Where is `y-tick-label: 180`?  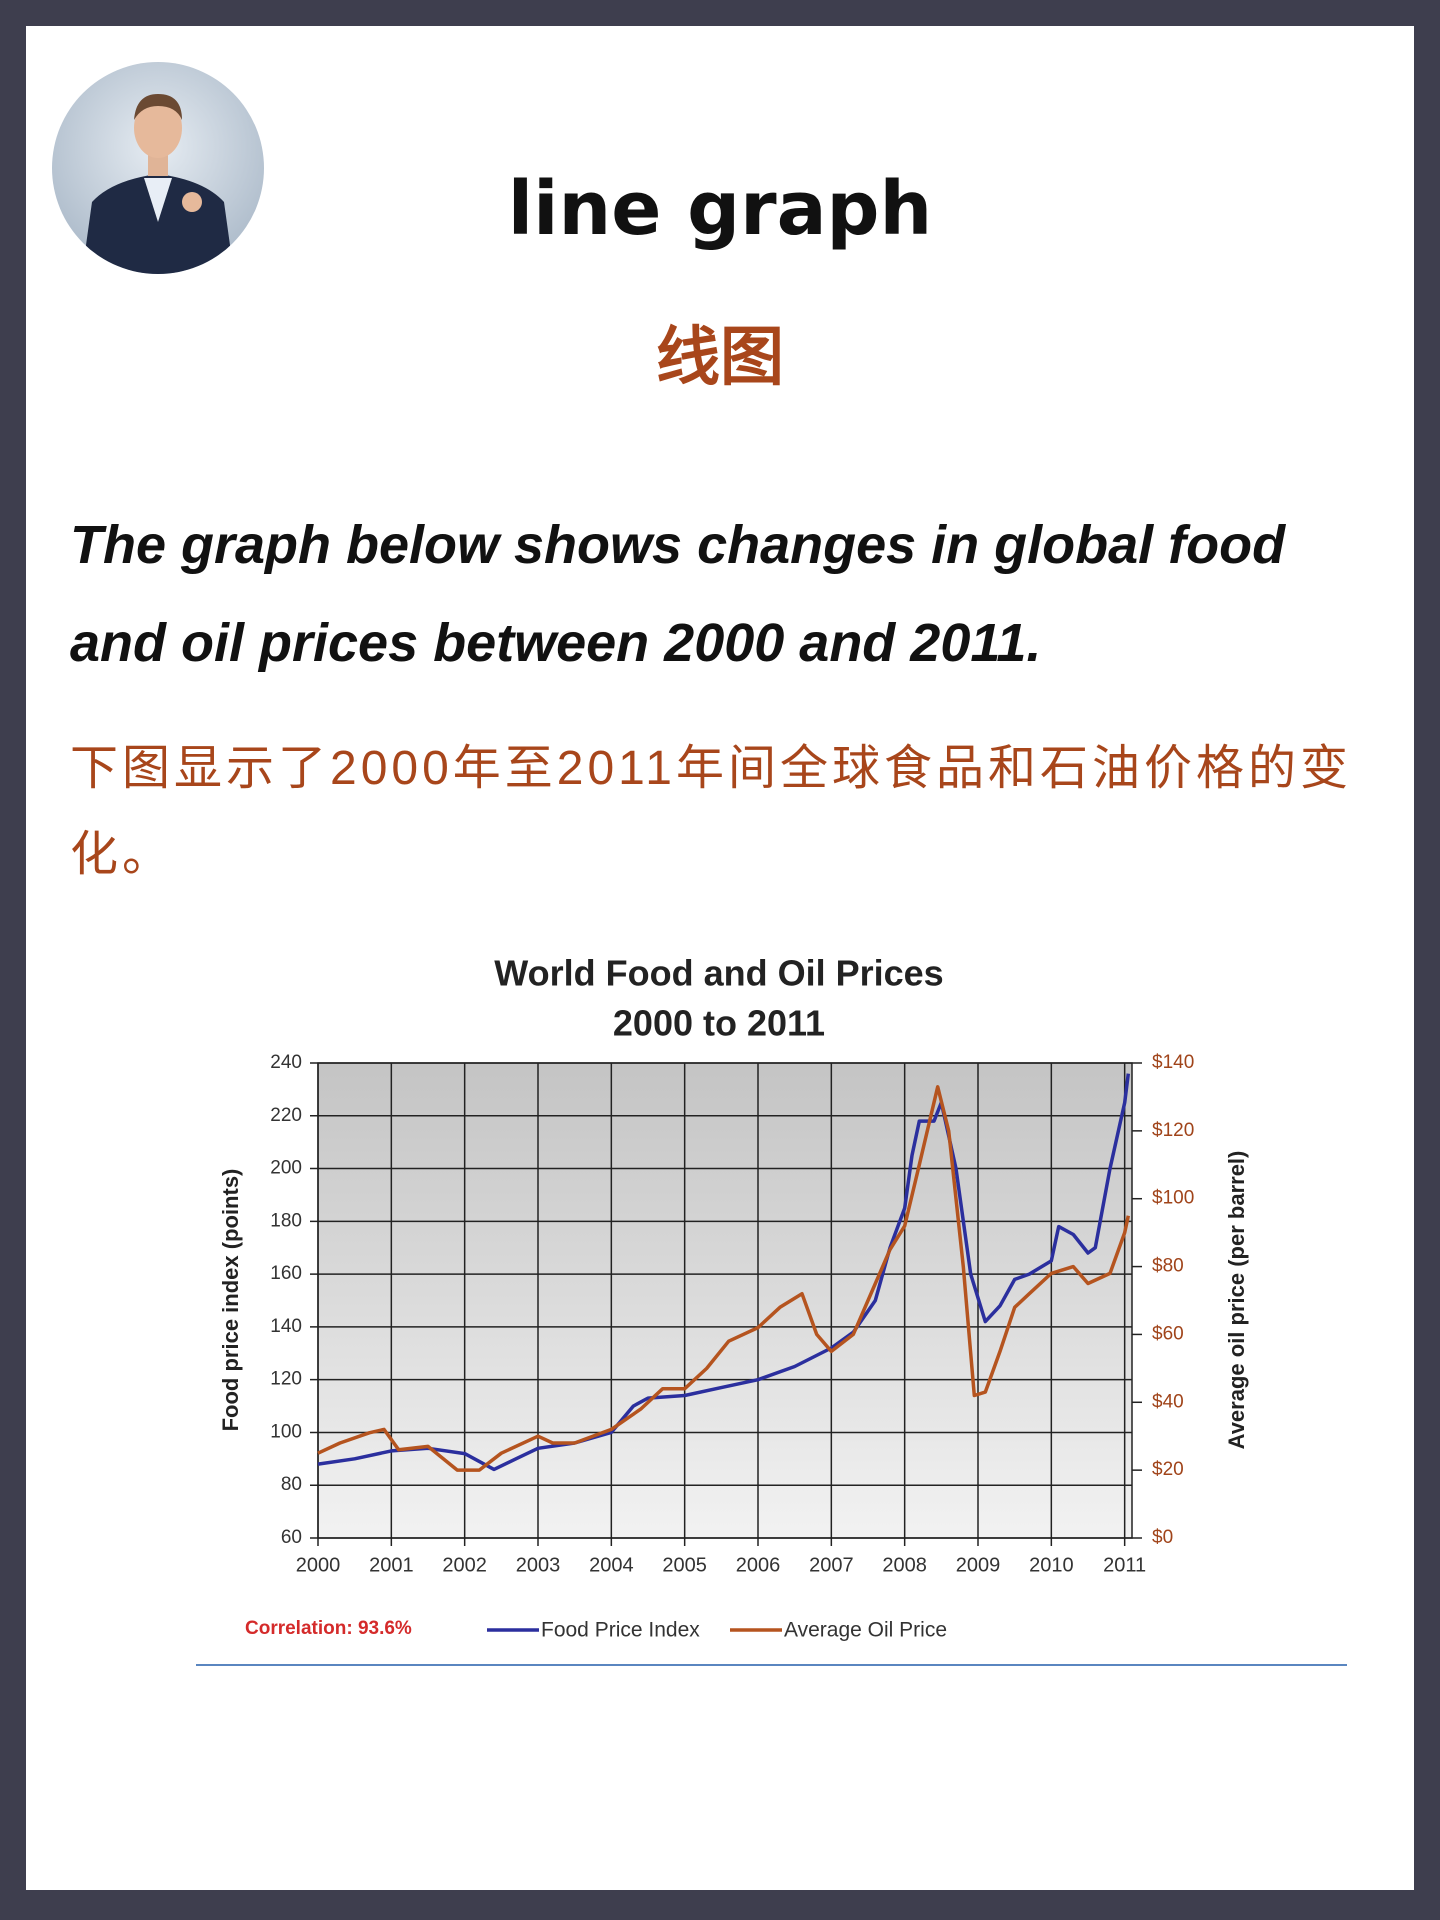
y-tick-label: 180 is located at coordinates (286, 1220).